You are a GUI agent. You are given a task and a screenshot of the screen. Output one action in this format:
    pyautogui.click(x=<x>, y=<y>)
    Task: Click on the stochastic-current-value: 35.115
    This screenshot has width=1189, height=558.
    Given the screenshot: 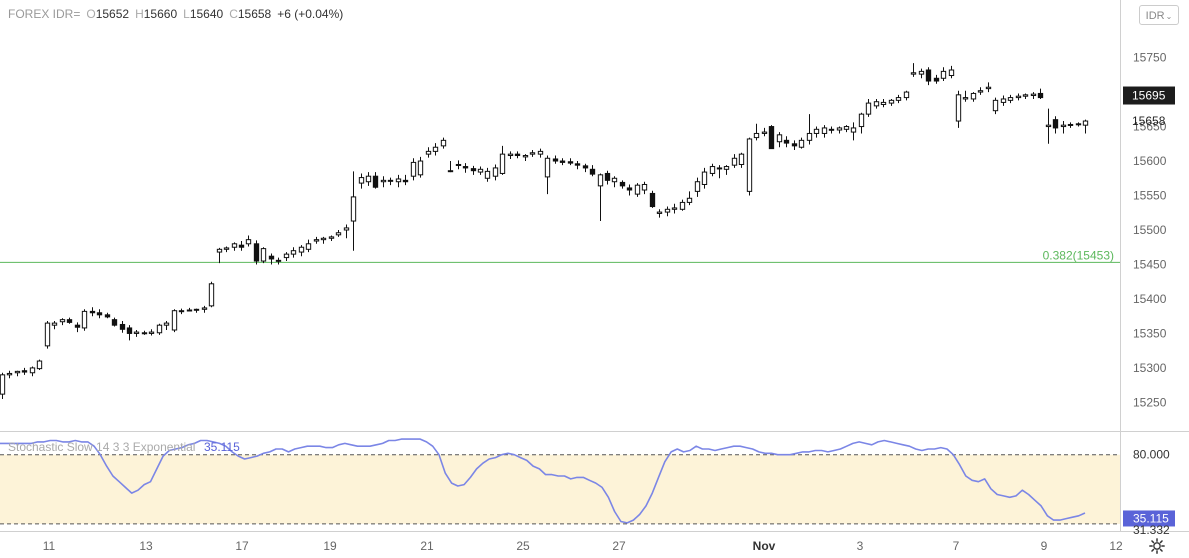 What is the action you would take?
    pyautogui.click(x=222, y=447)
    